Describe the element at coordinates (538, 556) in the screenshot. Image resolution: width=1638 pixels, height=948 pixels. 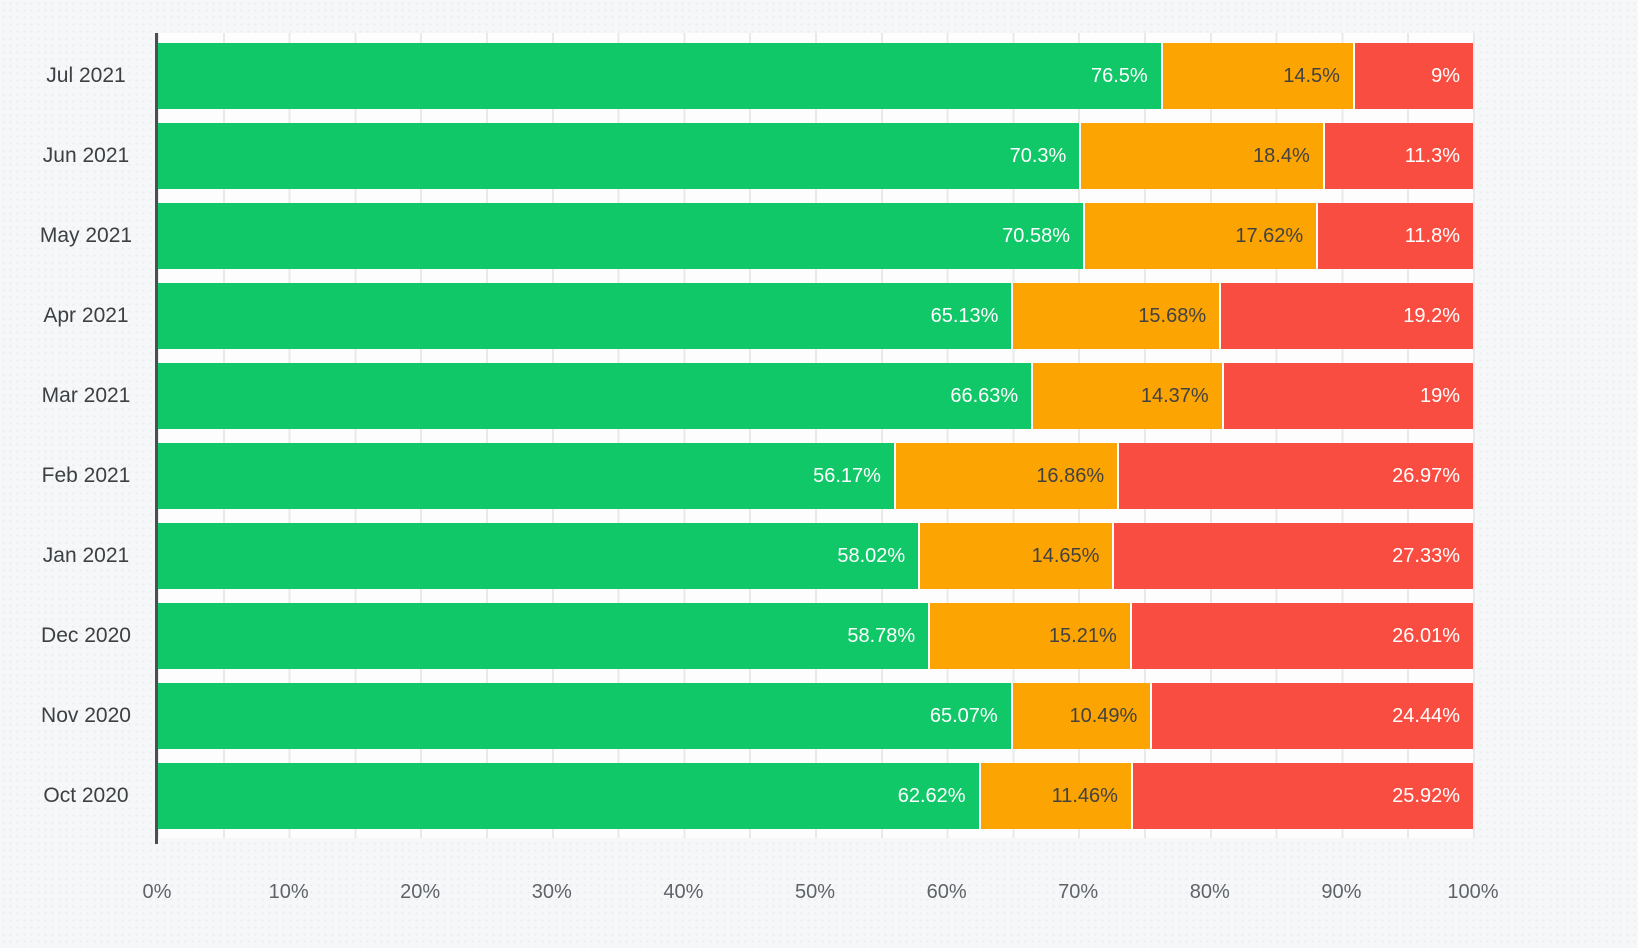
I see `bar-segment-green: 58.02%` at that location.